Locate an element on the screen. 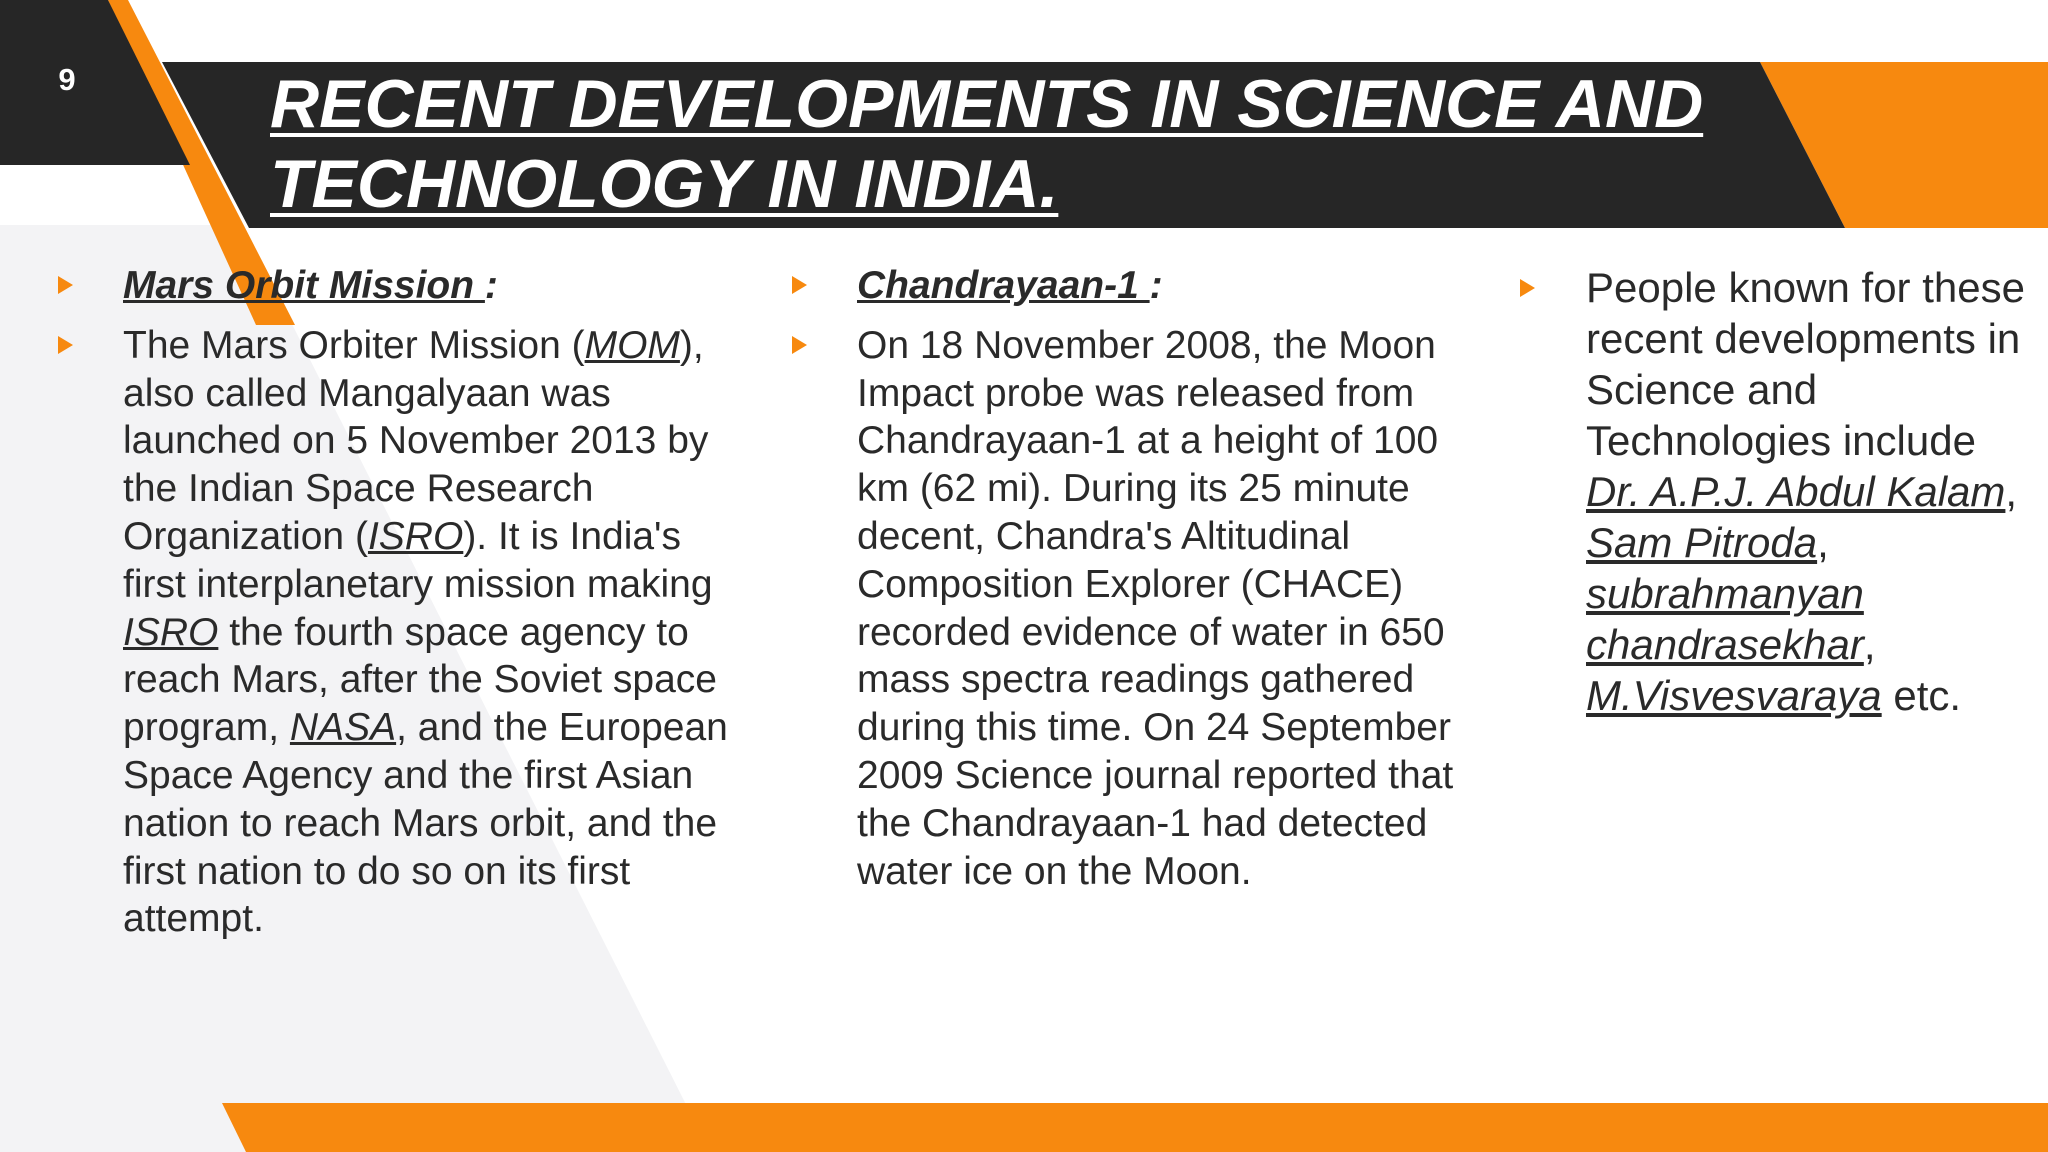  people-outro-text: etc. is located at coordinates (1921, 695).